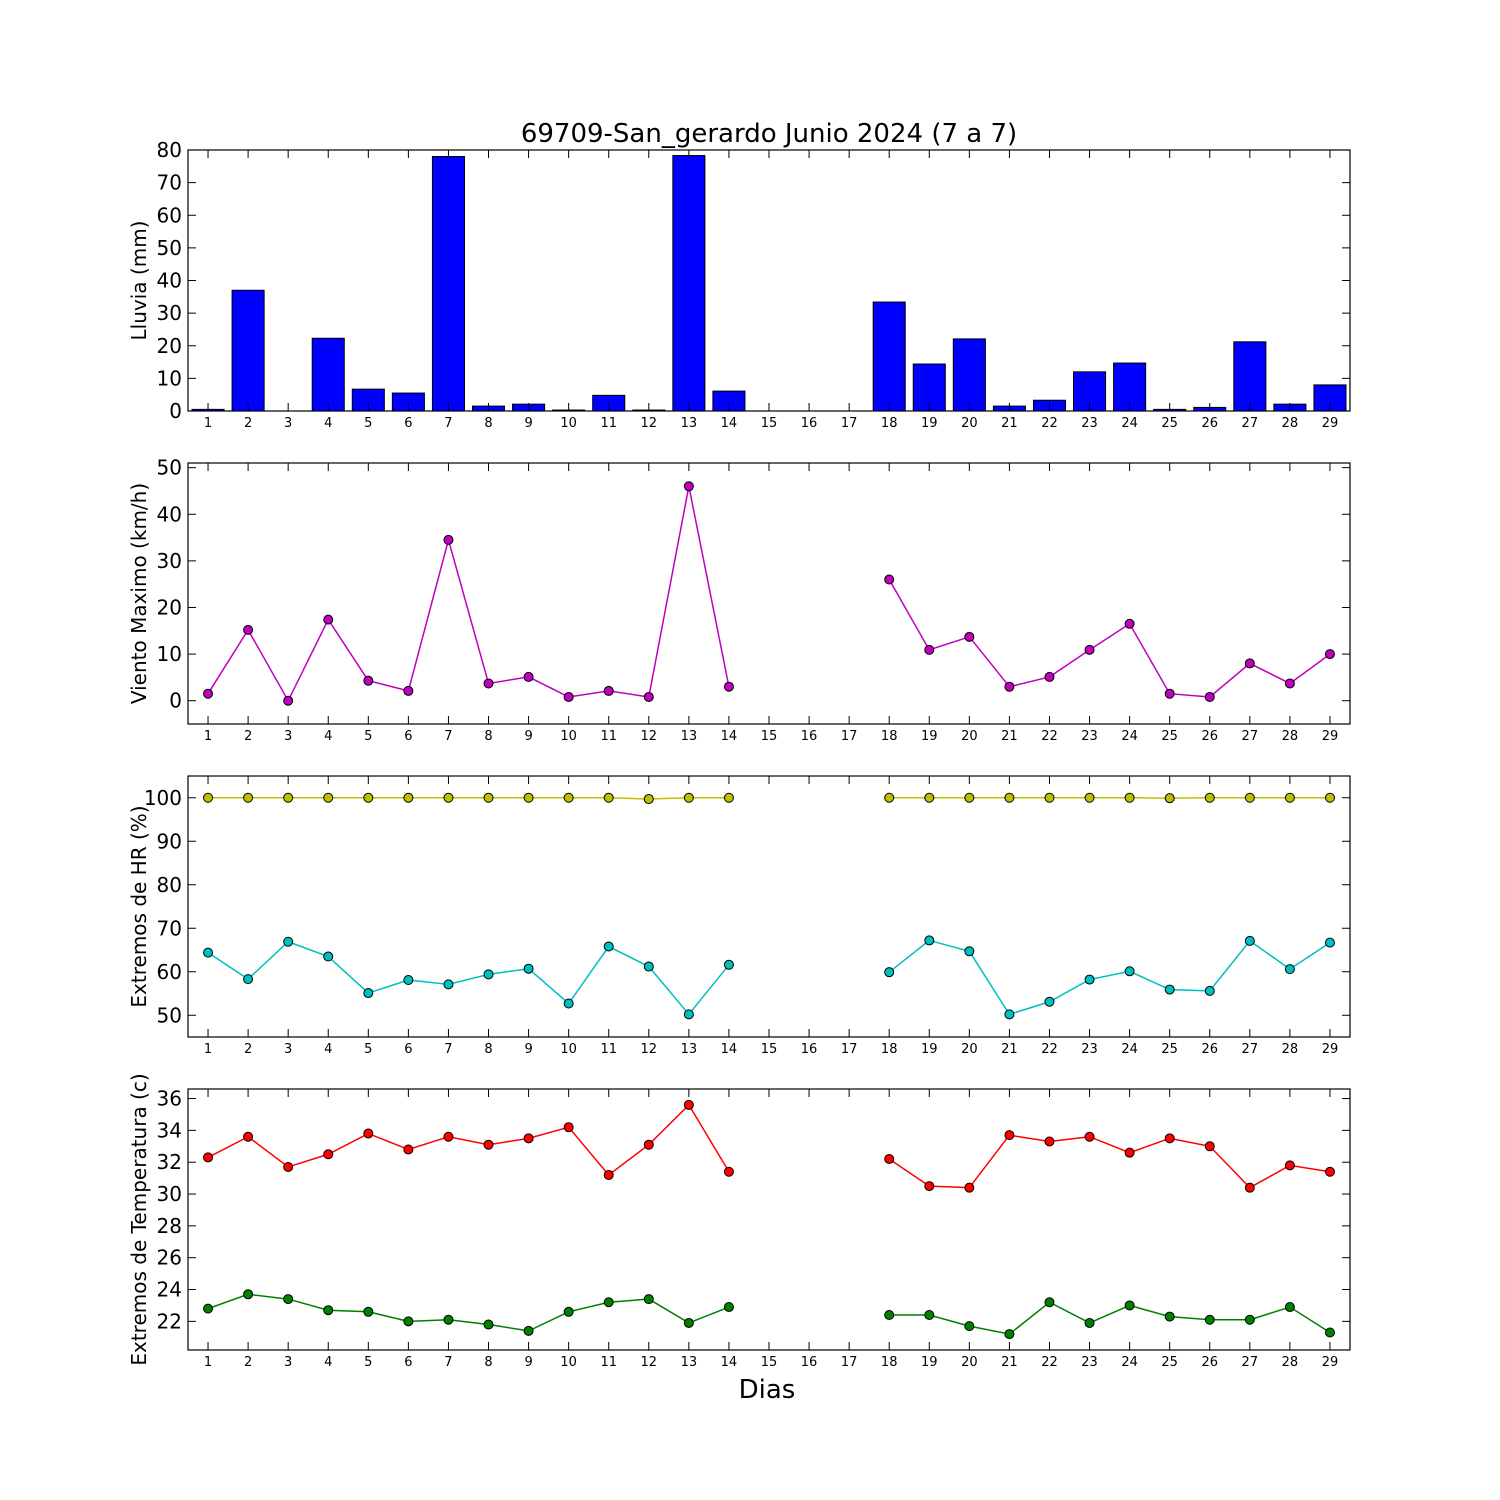 Image resolution: width=1500 pixels, height=1500 pixels. What do you see at coordinates (169, 928) in the screenshot?
I see `y-tick-label: 70` at bounding box center [169, 928].